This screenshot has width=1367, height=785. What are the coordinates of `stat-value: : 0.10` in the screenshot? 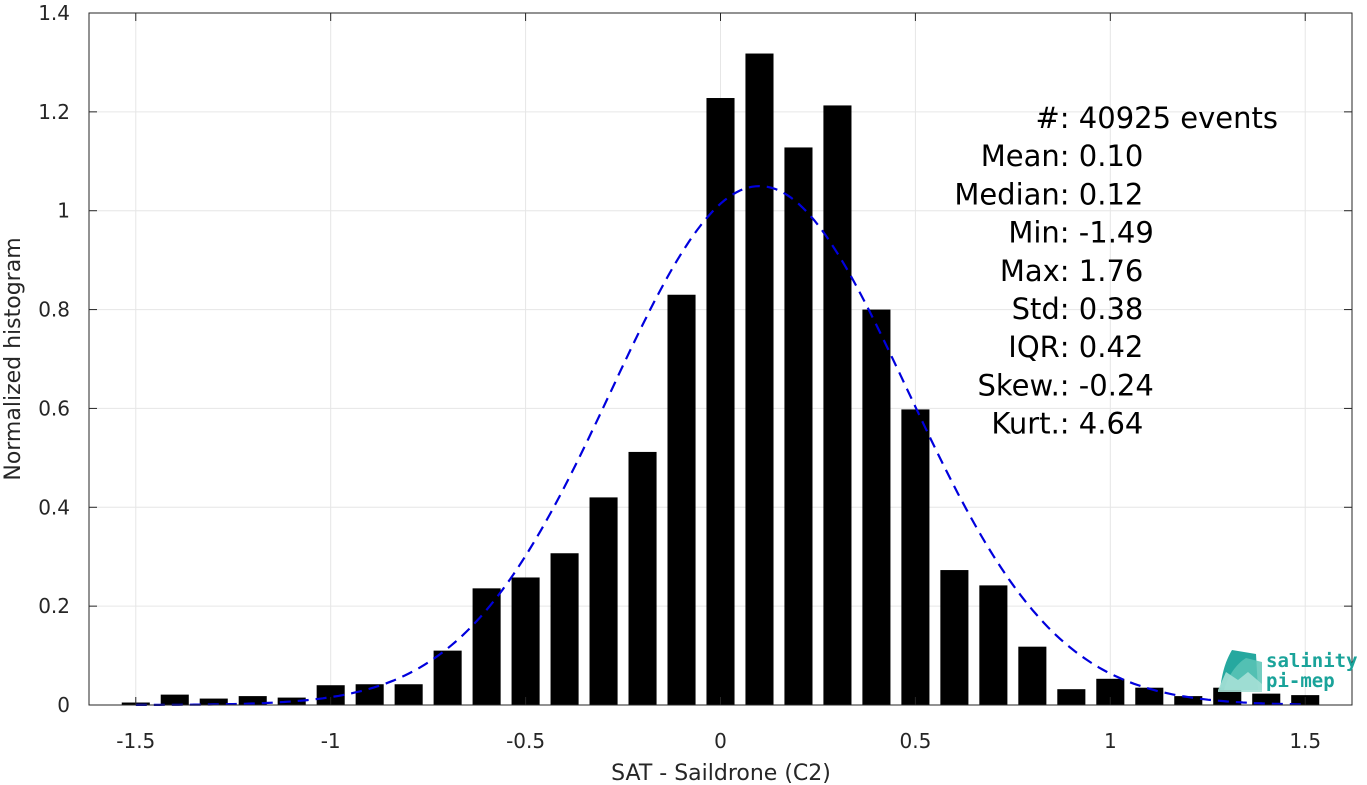 It's located at (1102, 156).